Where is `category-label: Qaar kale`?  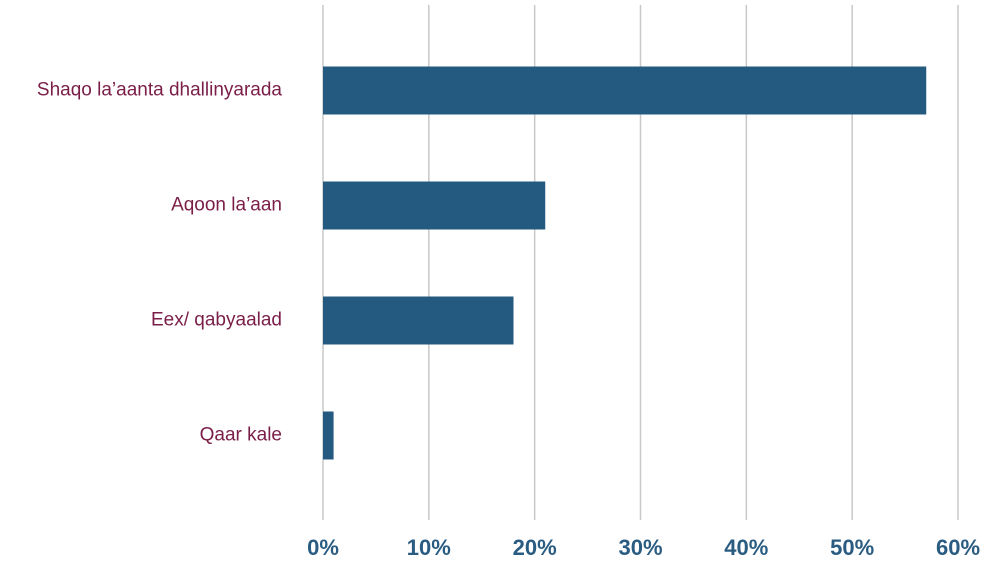
category-label: Qaar kale is located at coordinates (241, 435).